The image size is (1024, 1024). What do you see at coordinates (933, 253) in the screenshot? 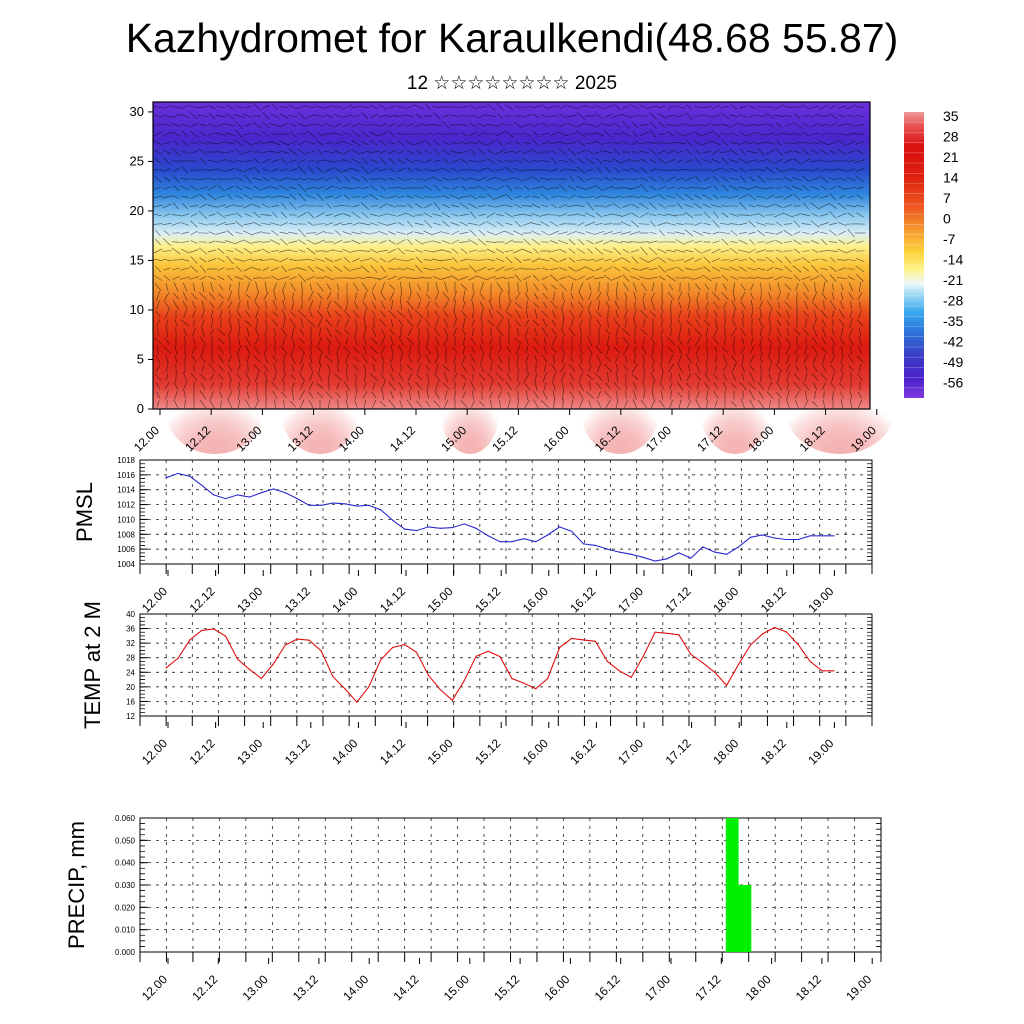
I see `colorbar: 35 28 21 14 7 0 -7 -14 -21 -28 -35 -42 -49 -56` at bounding box center [933, 253].